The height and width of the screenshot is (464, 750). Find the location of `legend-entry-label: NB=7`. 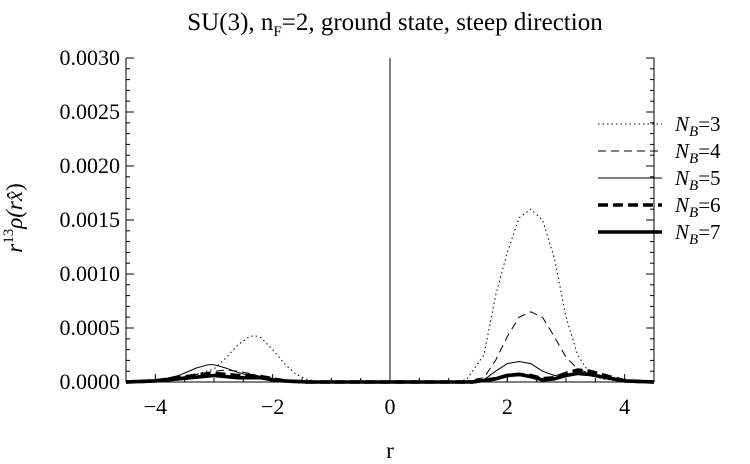

legend-entry-label: NB=7 is located at coordinates (697, 234).